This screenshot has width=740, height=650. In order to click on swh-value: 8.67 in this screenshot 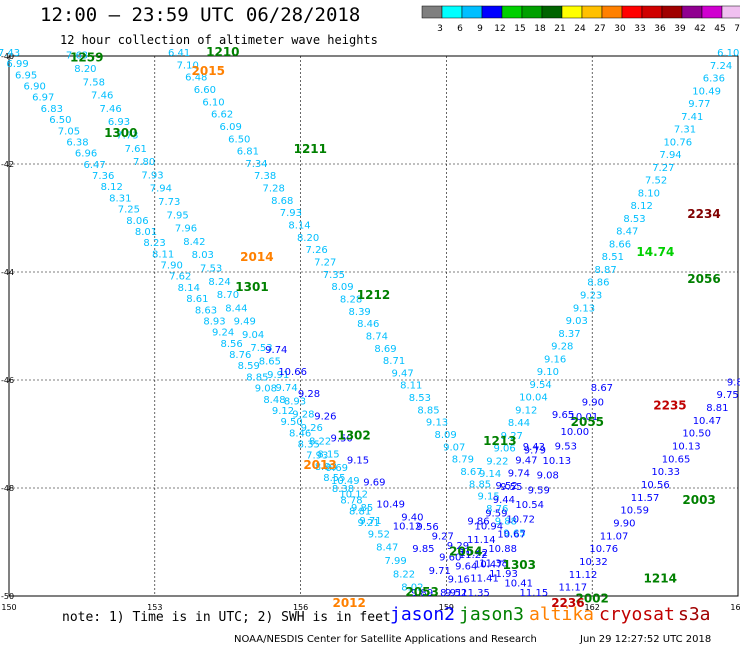, I will do `click(471, 472)`.